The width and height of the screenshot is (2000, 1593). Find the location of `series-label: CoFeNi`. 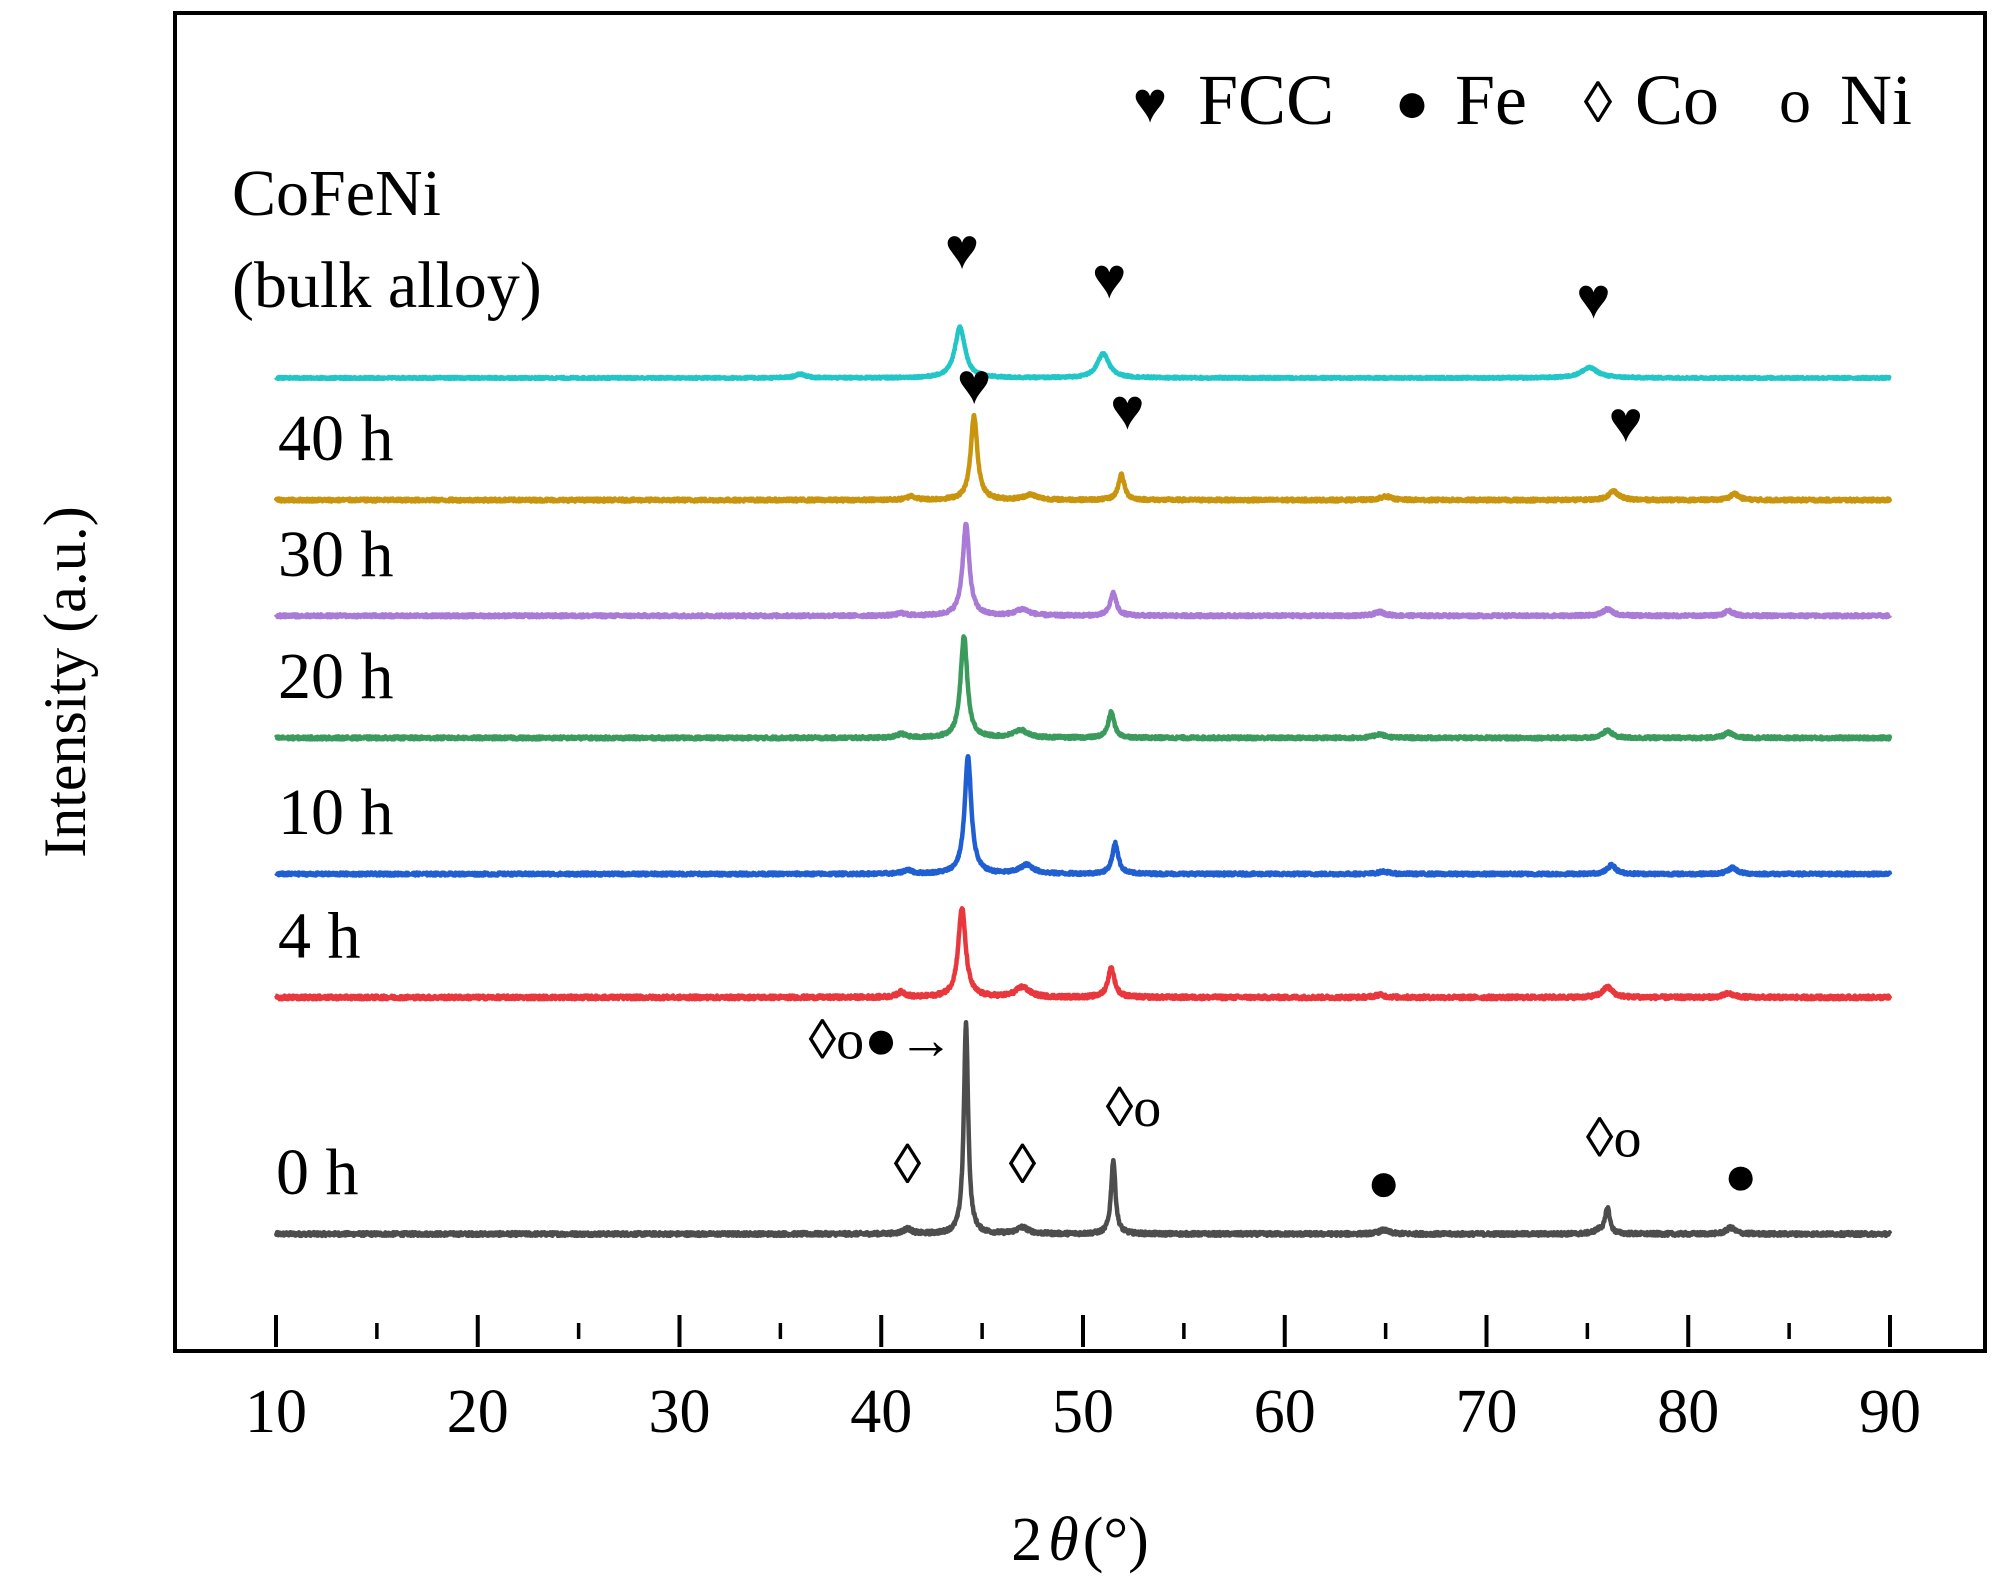

series-label: CoFeNi is located at coordinates (336, 193).